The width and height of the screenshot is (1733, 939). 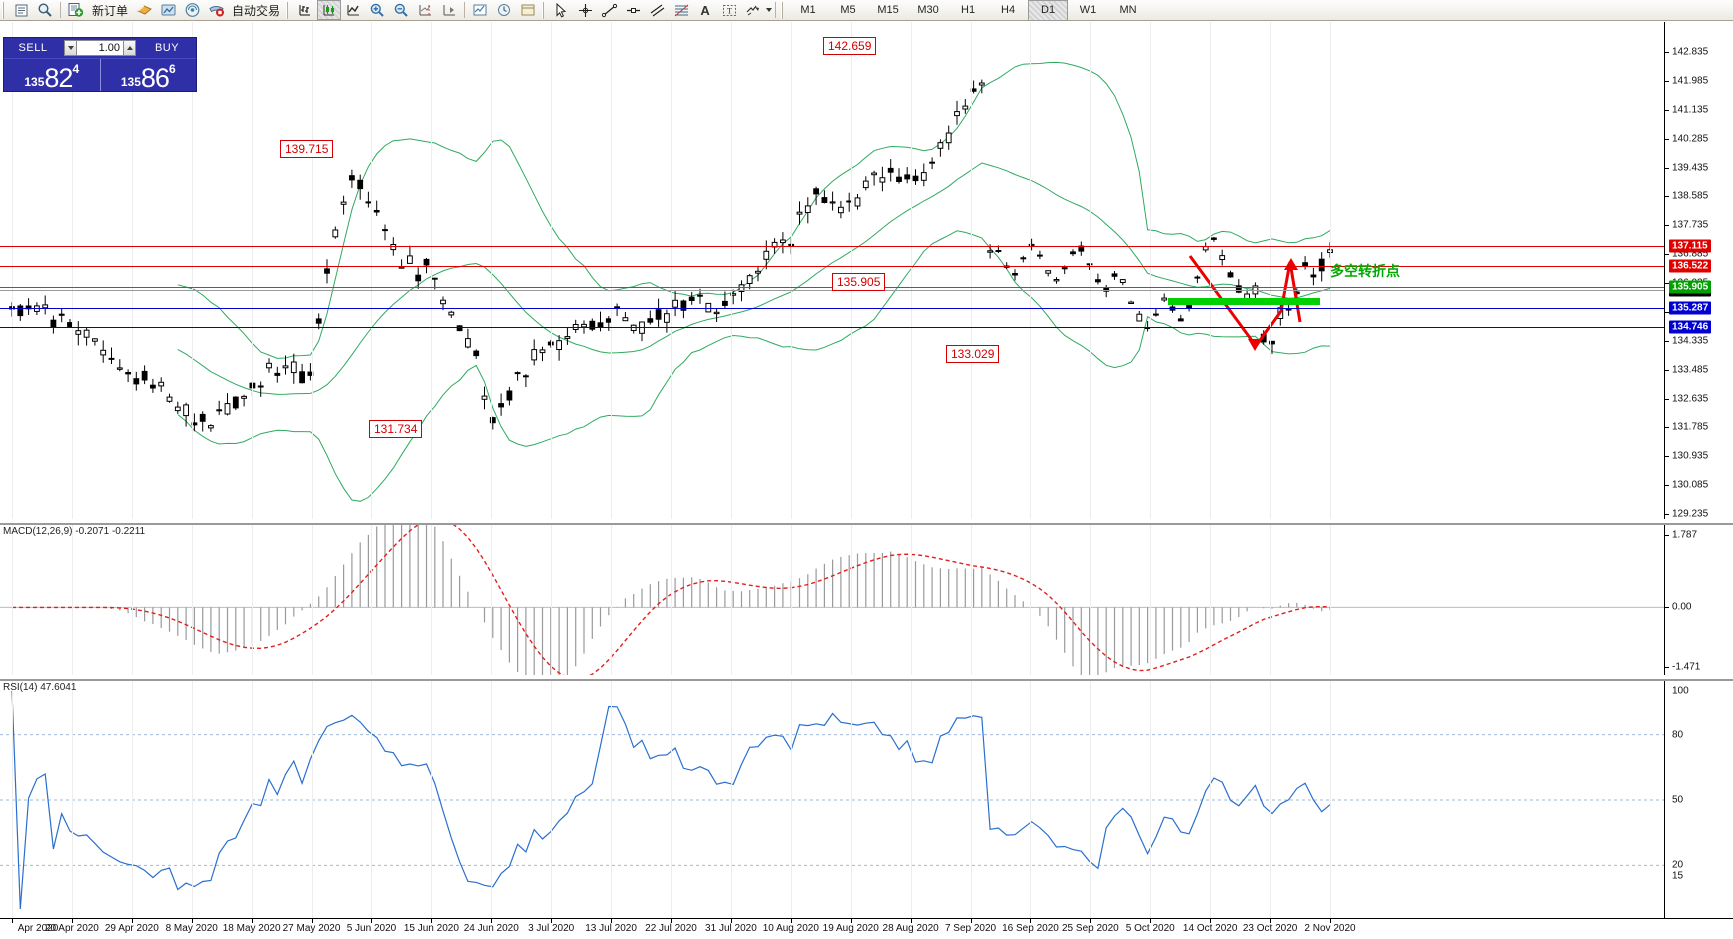 I want to click on autotrading-icon, so click(x=216, y=10).